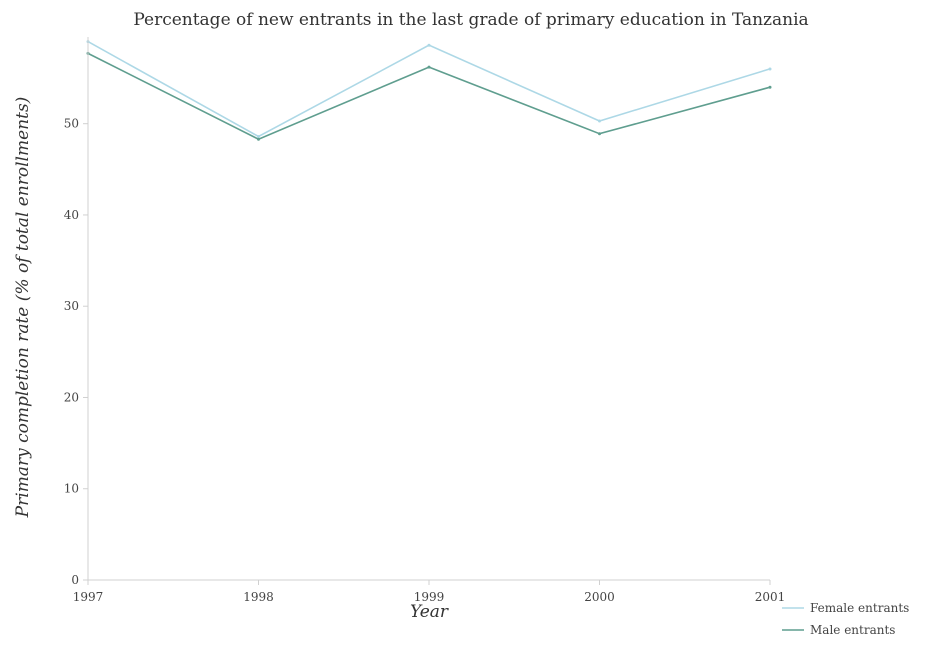 The height and width of the screenshot is (650, 942). I want to click on series-line-female, so click(429, 89).